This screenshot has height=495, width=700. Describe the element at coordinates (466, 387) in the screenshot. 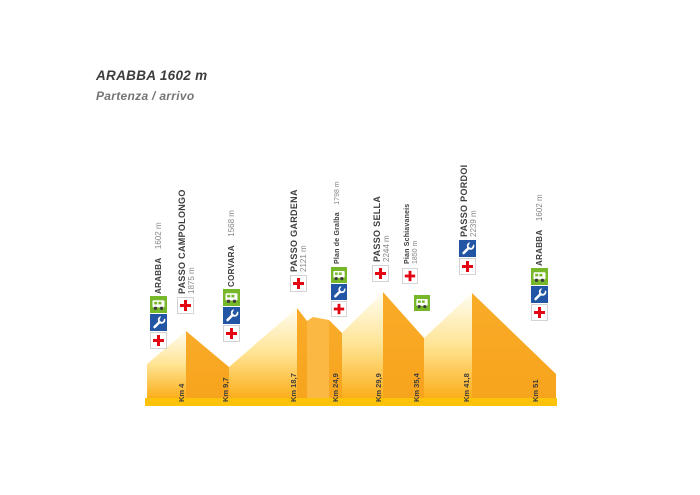

I see `km-marker: Km 41,8` at that location.